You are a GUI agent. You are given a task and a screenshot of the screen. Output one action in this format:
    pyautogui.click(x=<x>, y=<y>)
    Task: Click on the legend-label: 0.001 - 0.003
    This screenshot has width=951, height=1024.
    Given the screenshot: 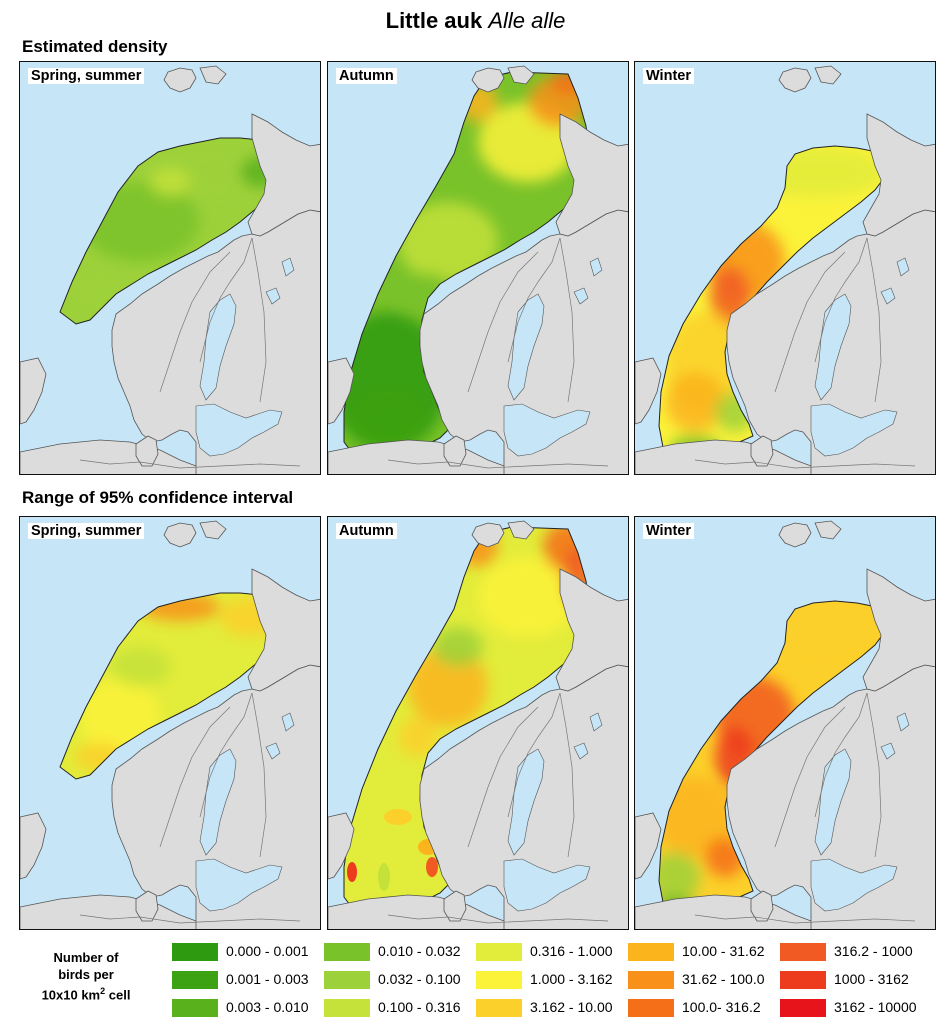 What is the action you would take?
    pyautogui.click(x=267, y=979)
    